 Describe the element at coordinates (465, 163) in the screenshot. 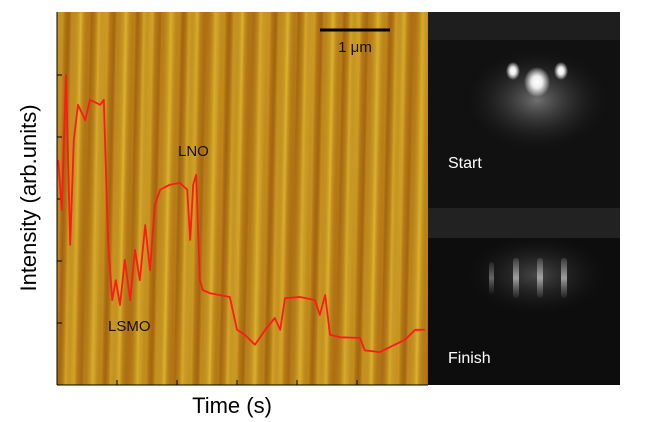

I see `panel-label: Start` at that location.